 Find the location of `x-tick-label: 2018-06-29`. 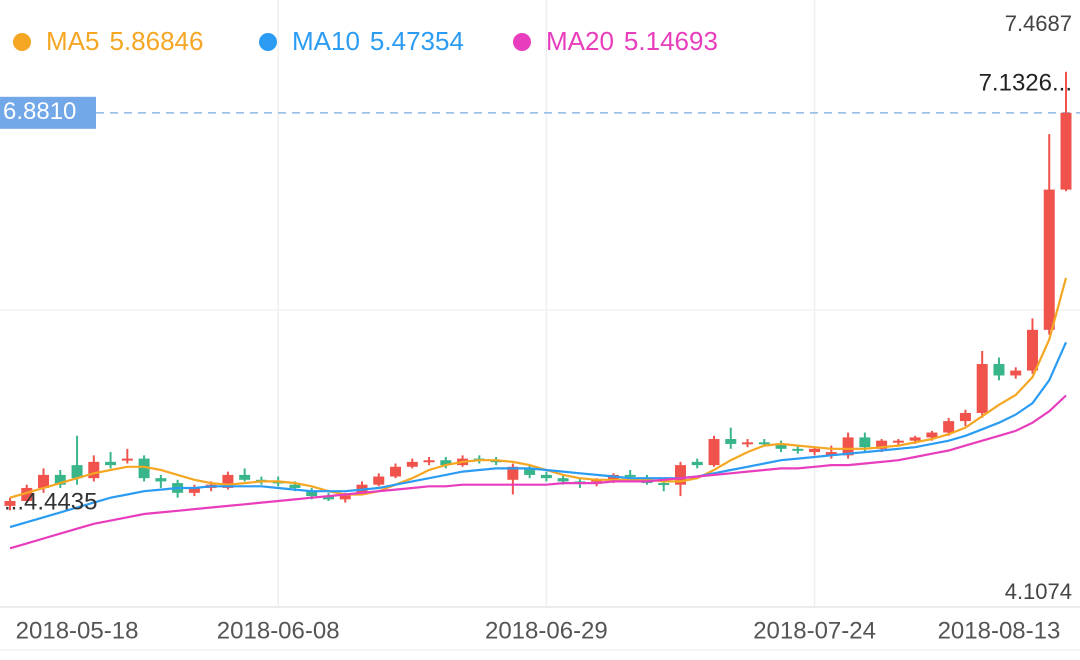

x-tick-label: 2018-06-29 is located at coordinates (546, 630).